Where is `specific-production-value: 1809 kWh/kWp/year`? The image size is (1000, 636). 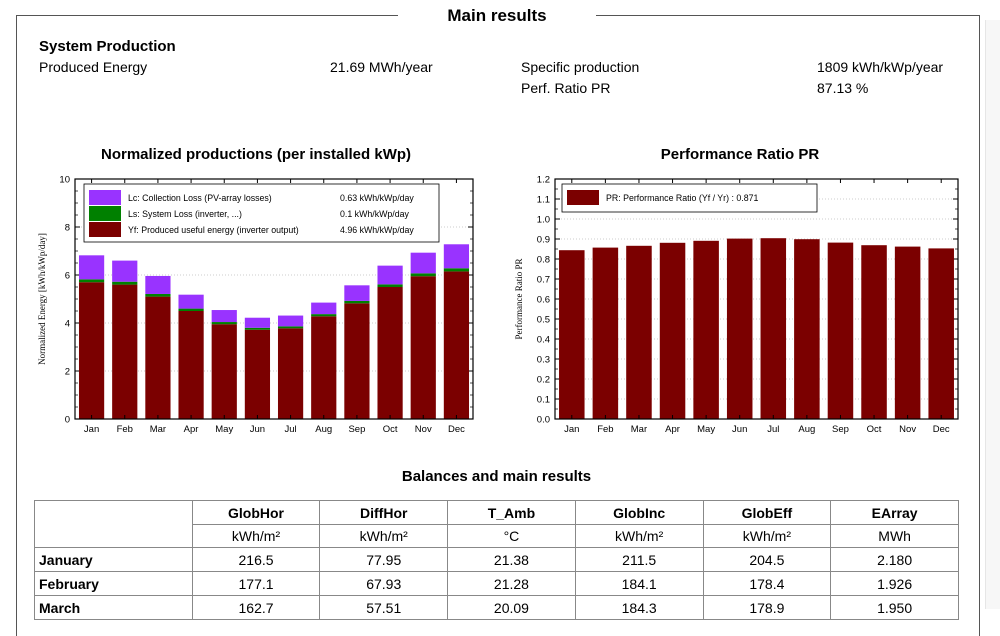 specific-production-value: 1809 kWh/kWp/year is located at coordinates (880, 67).